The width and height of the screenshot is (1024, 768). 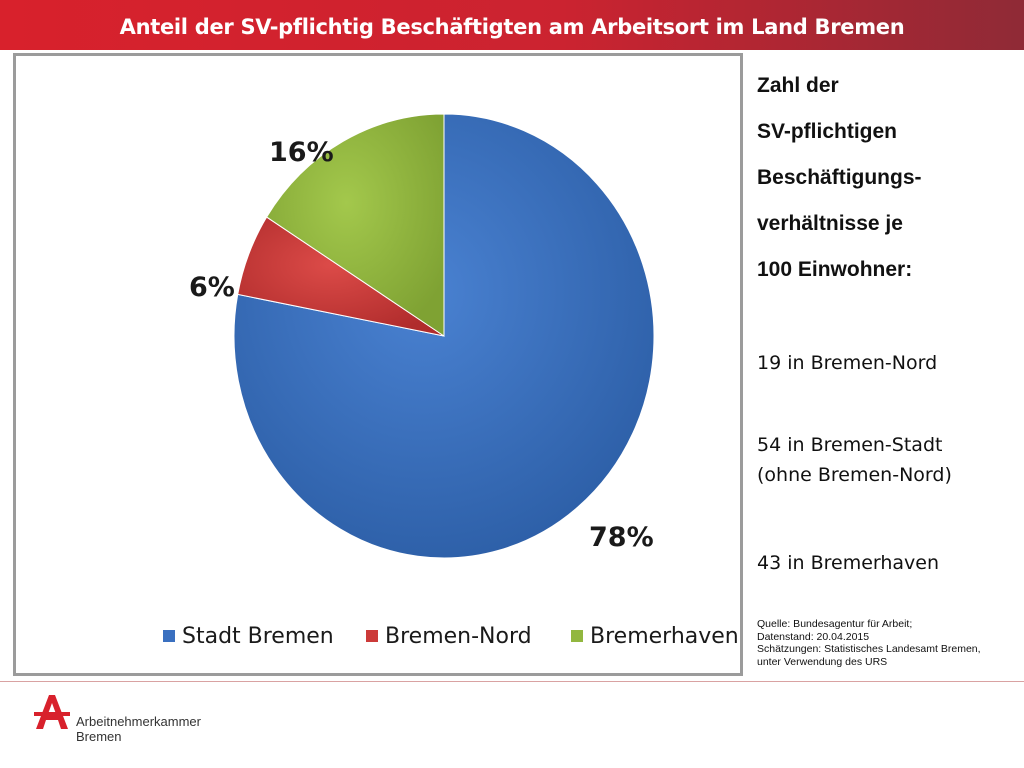 I want to click on arbeitnehmerkammer-logo, so click(x=52, y=714).